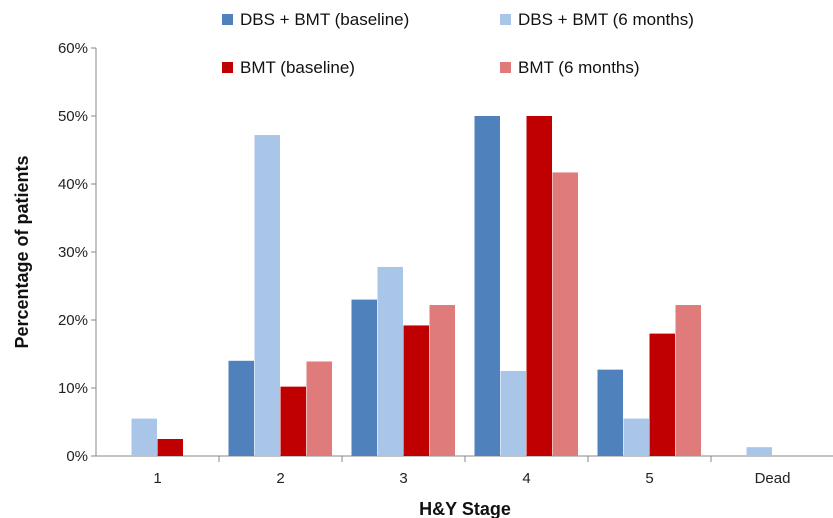 Image resolution: width=833 pixels, height=518 pixels. What do you see at coordinates (759, 451) in the screenshot?
I see `bar-series-2-cat-dead` at bounding box center [759, 451].